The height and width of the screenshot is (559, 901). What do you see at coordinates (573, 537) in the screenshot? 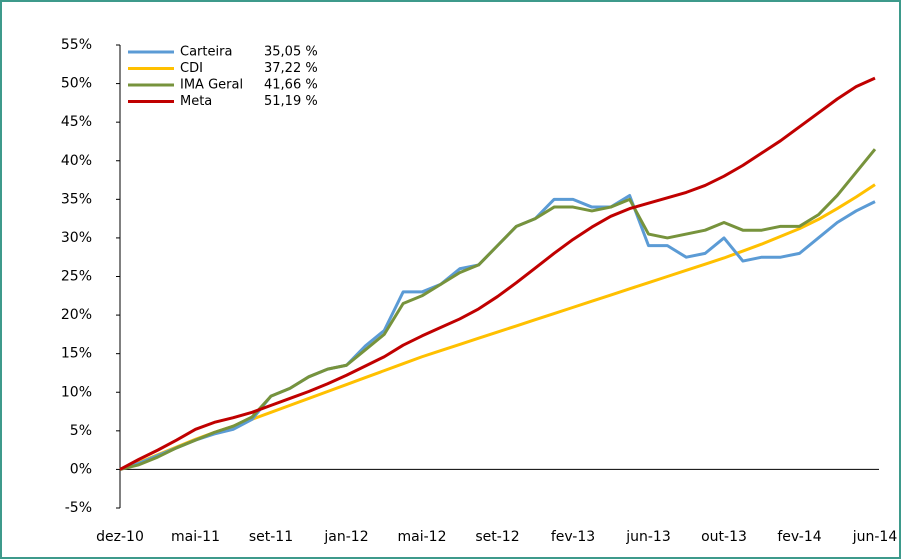
I see `x-tick-label: fev-13` at bounding box center [573, 537].